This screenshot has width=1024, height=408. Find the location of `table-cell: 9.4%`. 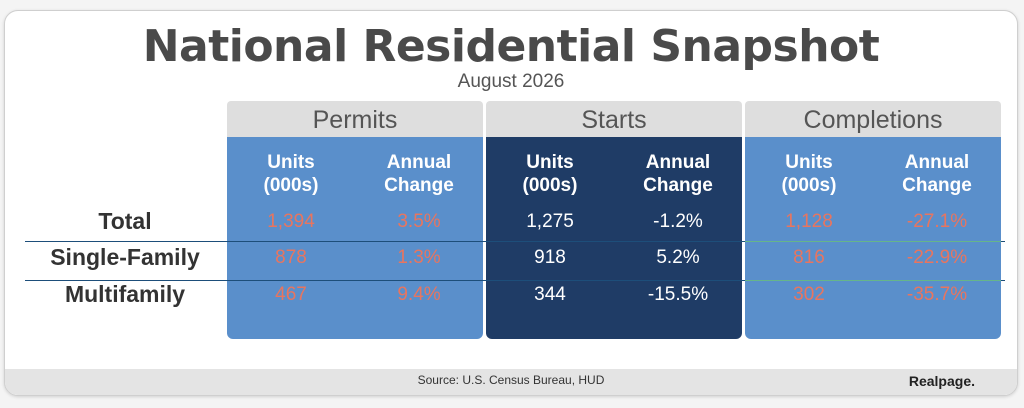

table-cell: 9.4% is located at coordinates (419, 294).